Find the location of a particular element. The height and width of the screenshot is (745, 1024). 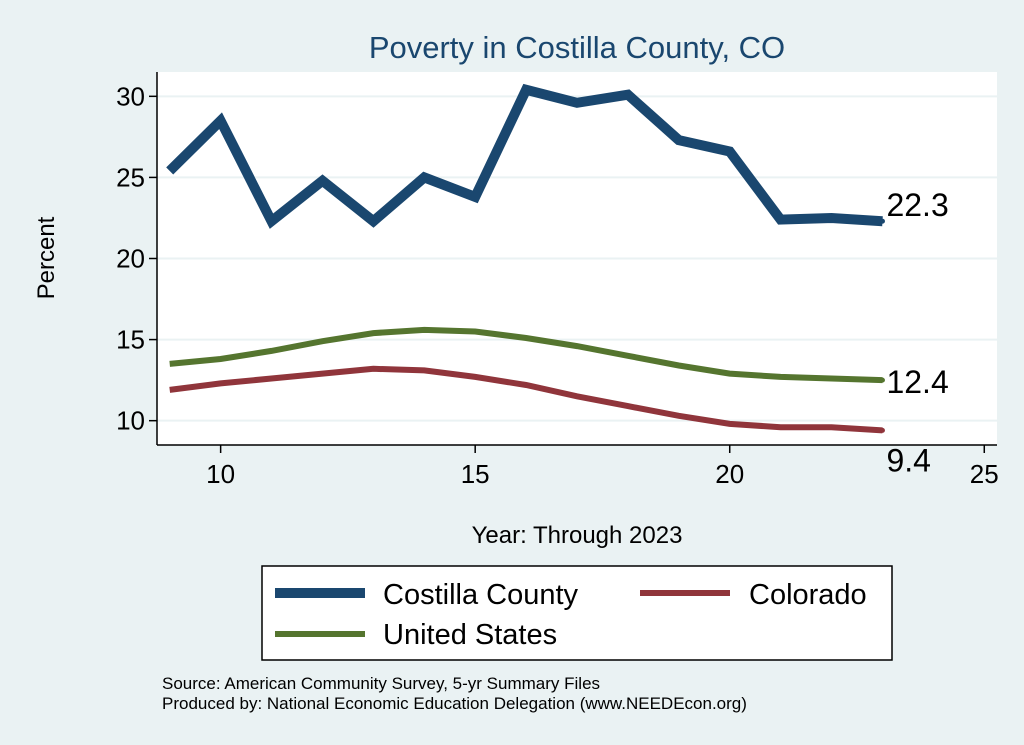

series-line-colorado is located at coordinates (526, 399).